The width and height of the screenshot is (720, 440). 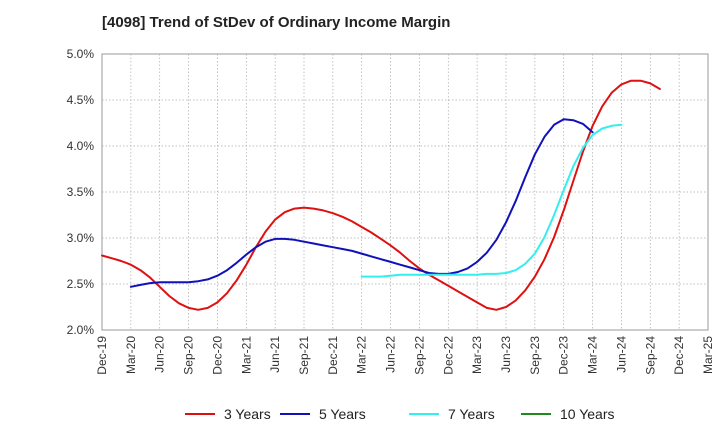 What do you see at coordinates (131, 355) in the screenshot?
I see `x-tick-label: Mar-20` at bounding box center [131, 355].